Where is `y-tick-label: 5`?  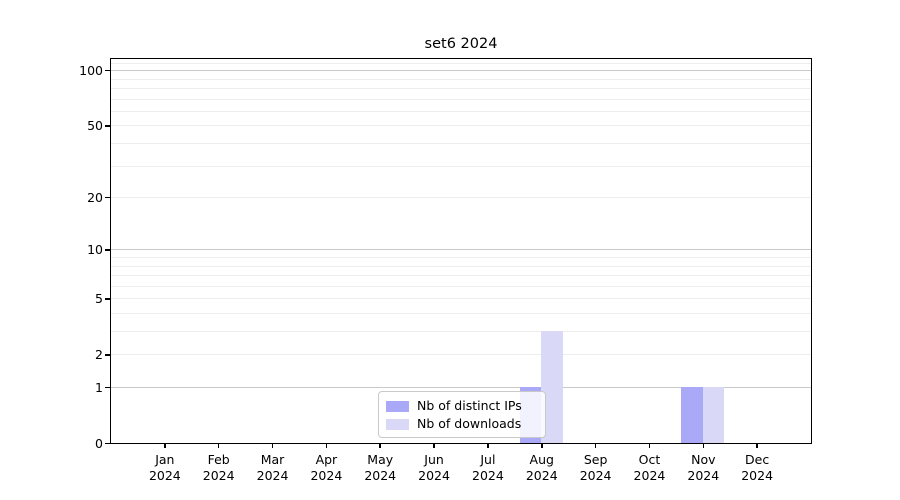
y-tick-label: 5 is located at coordinates (99, 298).